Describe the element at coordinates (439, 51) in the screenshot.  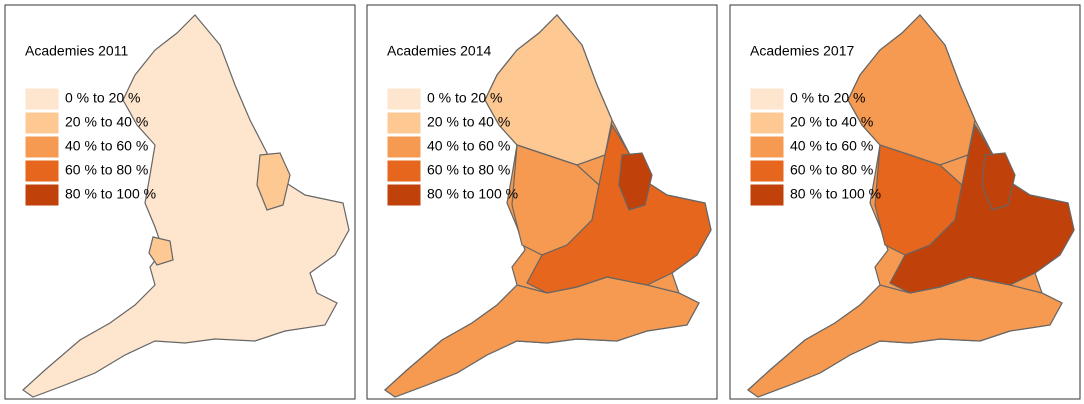
I see `panel-title: Academies 2014` at that location.